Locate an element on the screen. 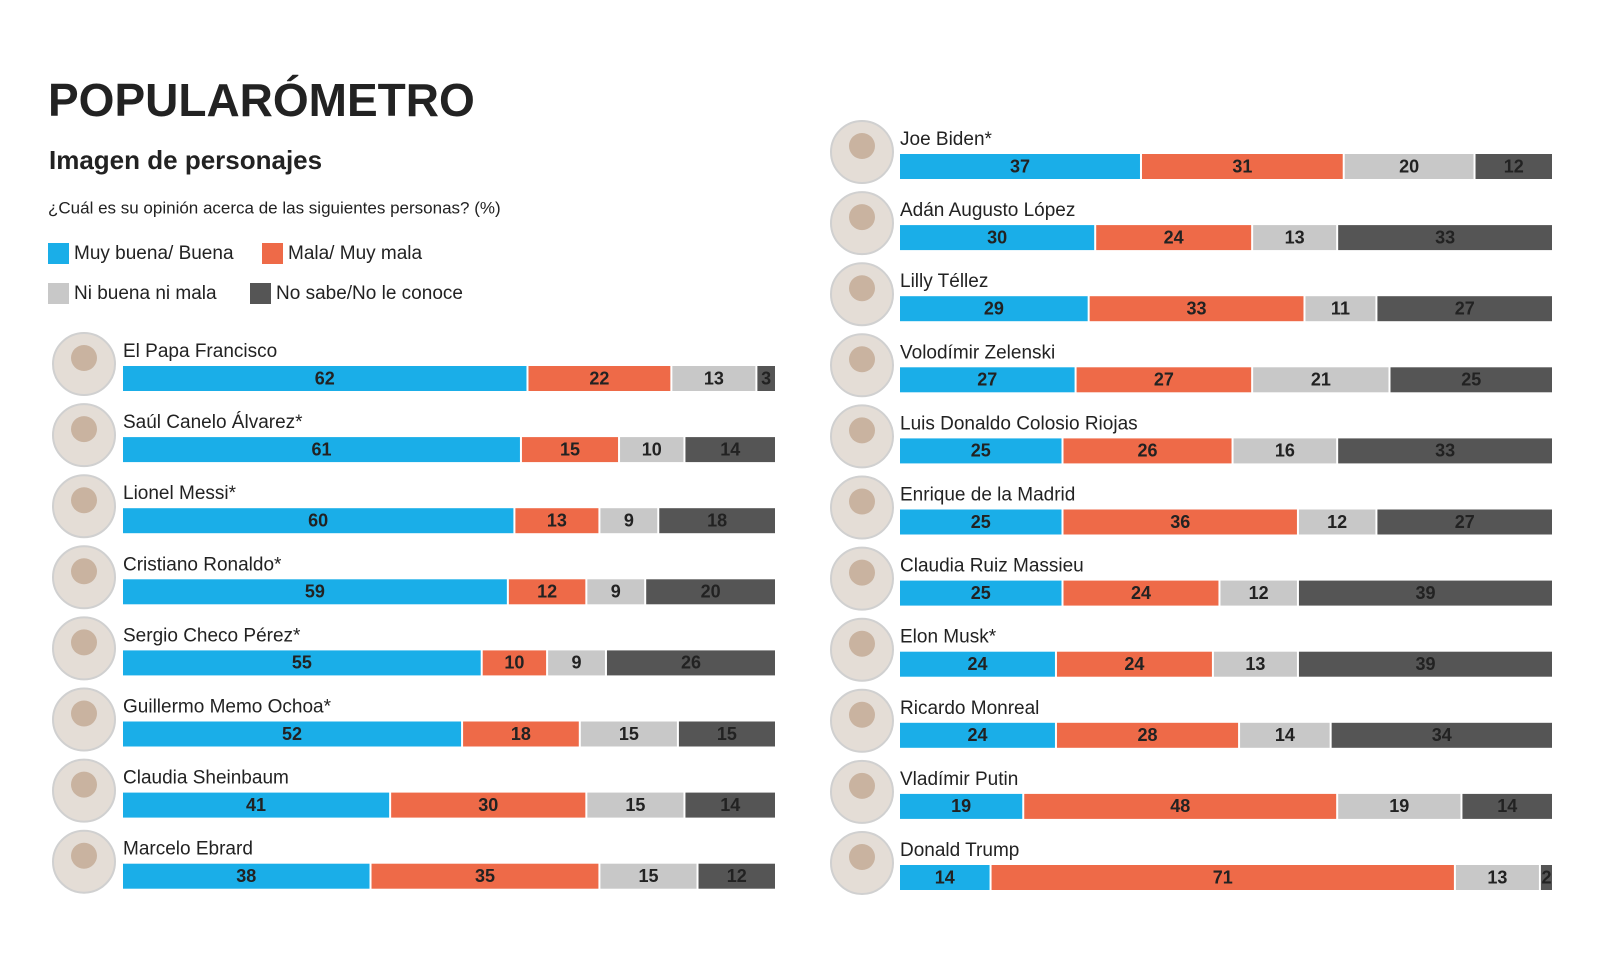 The width and height of the screenshot is (1600, 962). value-label: 34 is located at coordinates (1442, 735).